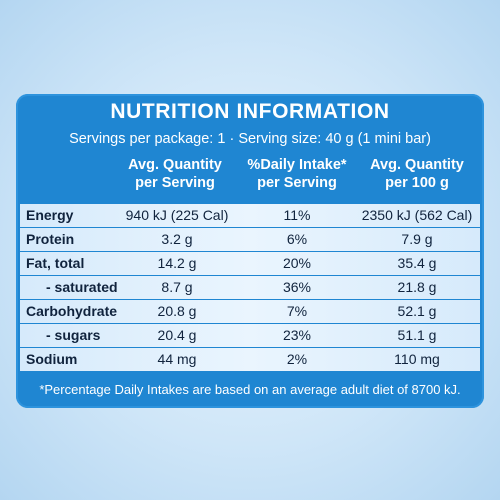 The height and width of the screenshot is (500, 500). Describe the element at coordinates (175, 174) in the screenshot. I see `column-header-per-serving: Avg. Quantity per Serving` at that location.